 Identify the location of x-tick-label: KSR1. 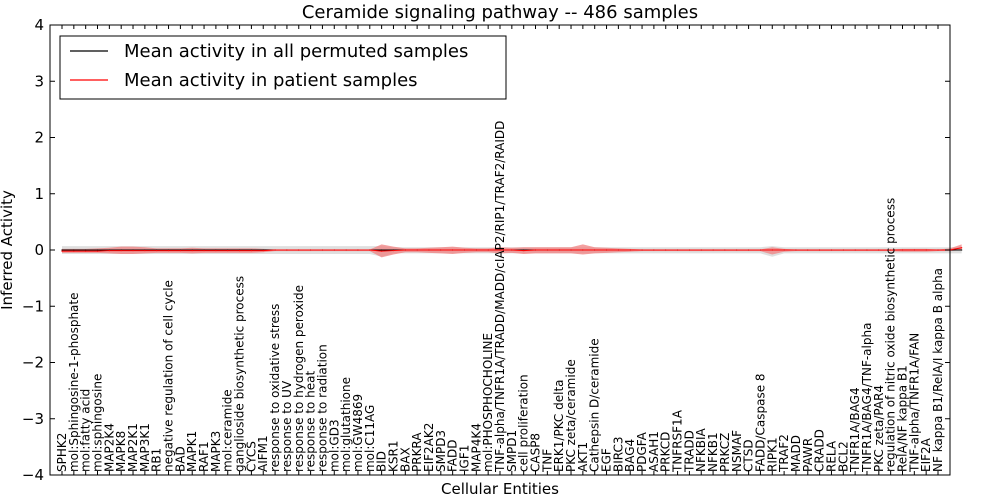
(393, 456).